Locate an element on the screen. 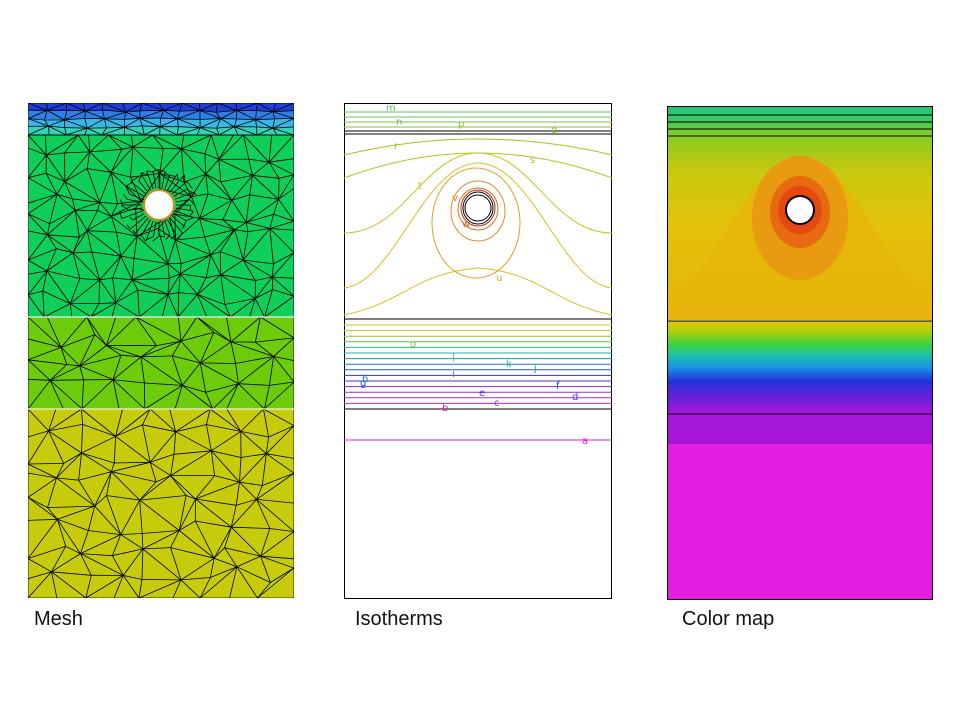 This screenshot has height=720, width=960. isotherms-caption: Isotherms is located at coordinates (399, 619).